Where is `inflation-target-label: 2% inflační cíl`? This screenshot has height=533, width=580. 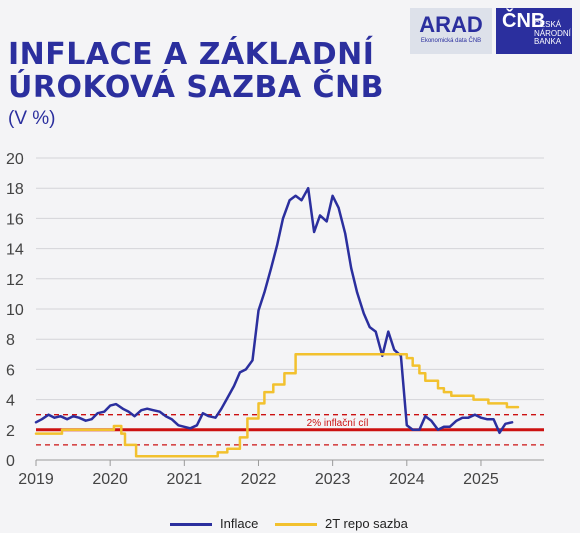
inflation-target-label: 2% inflační cíl is located at coordinates (338, 423).